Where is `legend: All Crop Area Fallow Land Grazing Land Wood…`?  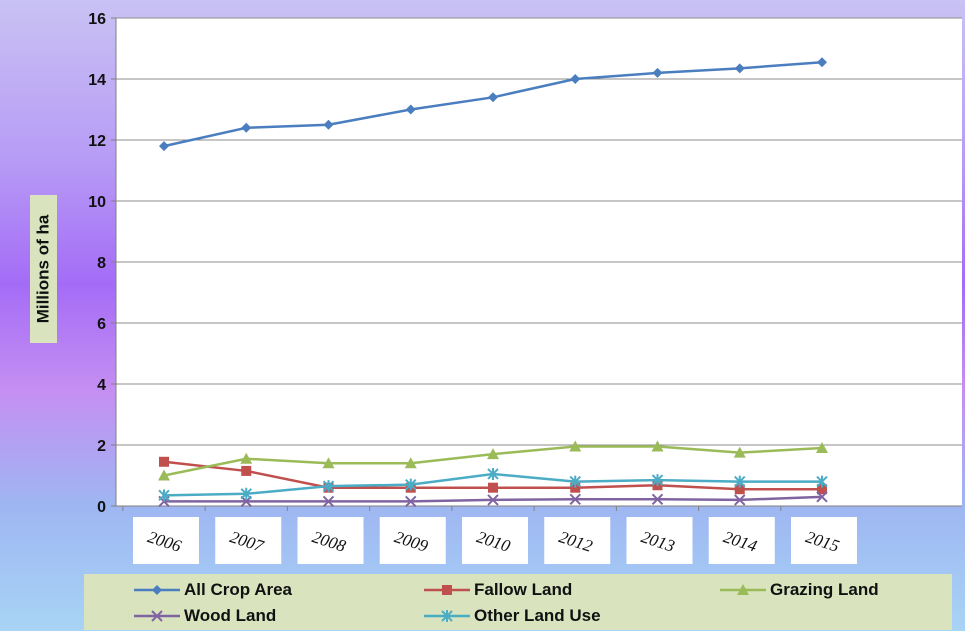 legend: All Crop Area Fallow Land Grazing Land Wood… is located at coordinates (518, 602).